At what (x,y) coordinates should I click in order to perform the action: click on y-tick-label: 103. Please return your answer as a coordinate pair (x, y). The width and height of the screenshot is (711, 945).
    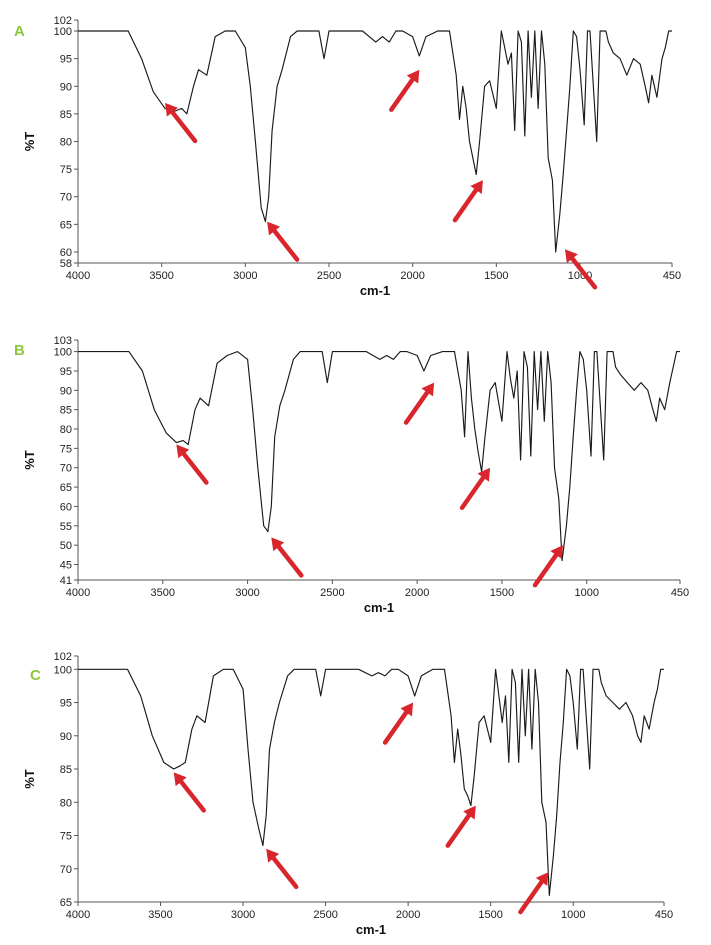
    Looking at the image, I should click on (63, 341).